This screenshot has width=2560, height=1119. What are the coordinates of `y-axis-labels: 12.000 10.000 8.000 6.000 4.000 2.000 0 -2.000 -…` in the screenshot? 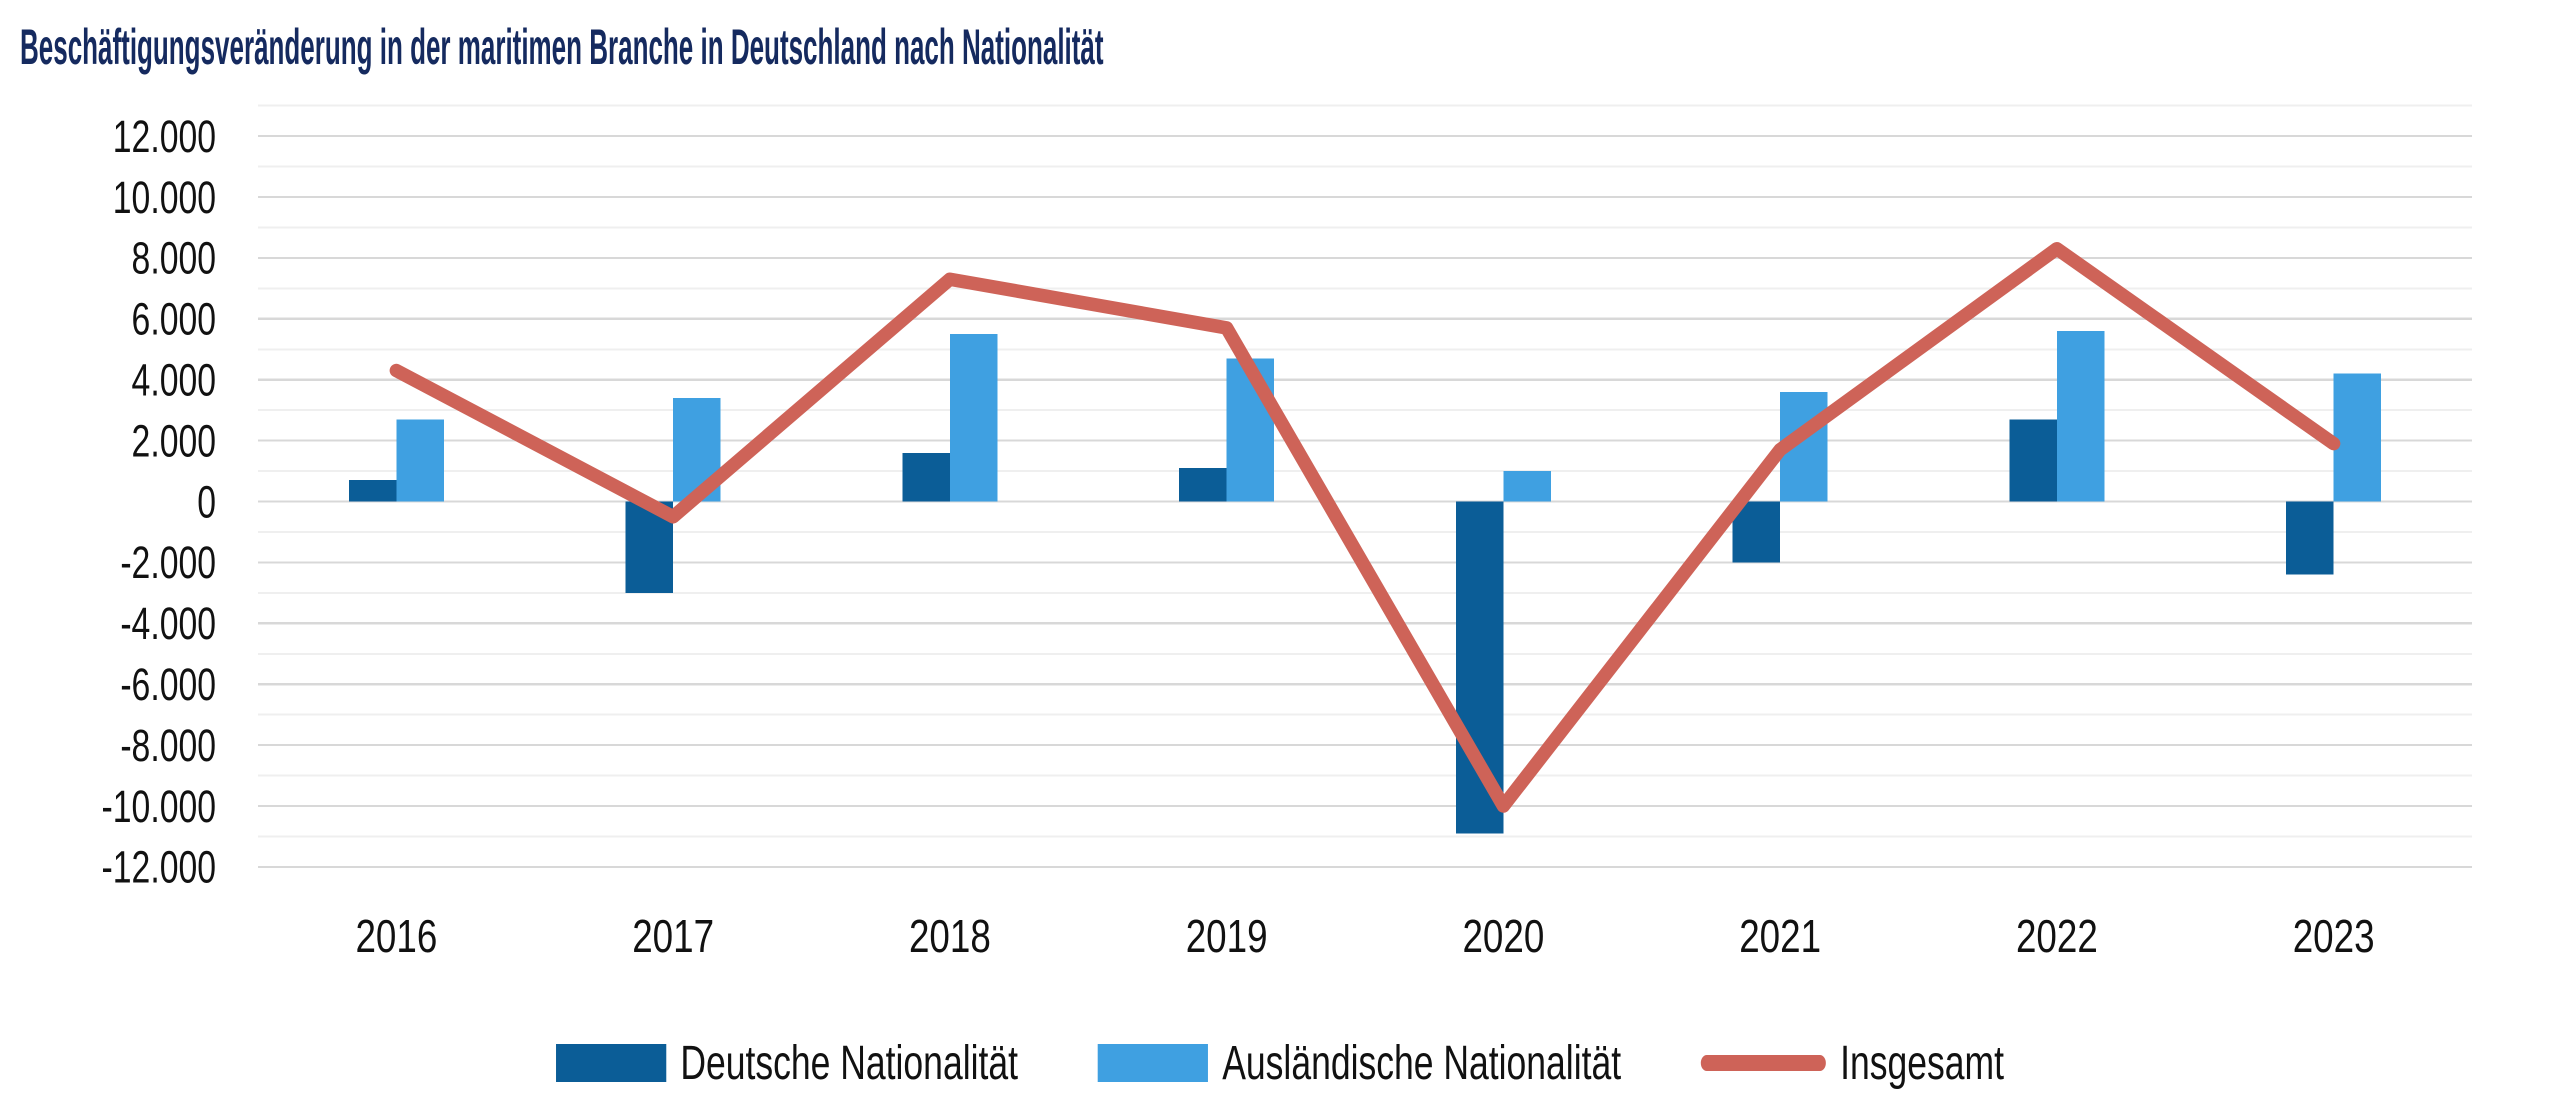 It's located at (159, 502).